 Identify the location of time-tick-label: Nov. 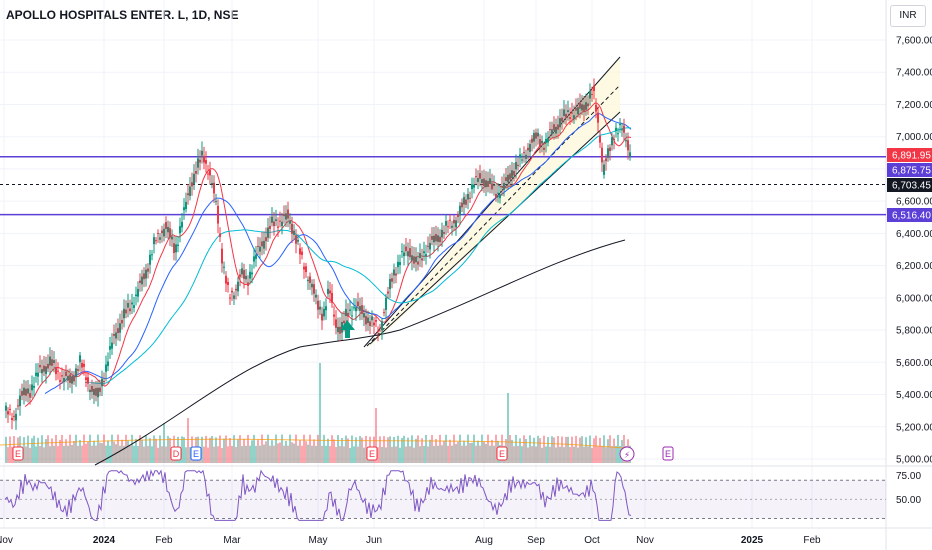
(6, 540).